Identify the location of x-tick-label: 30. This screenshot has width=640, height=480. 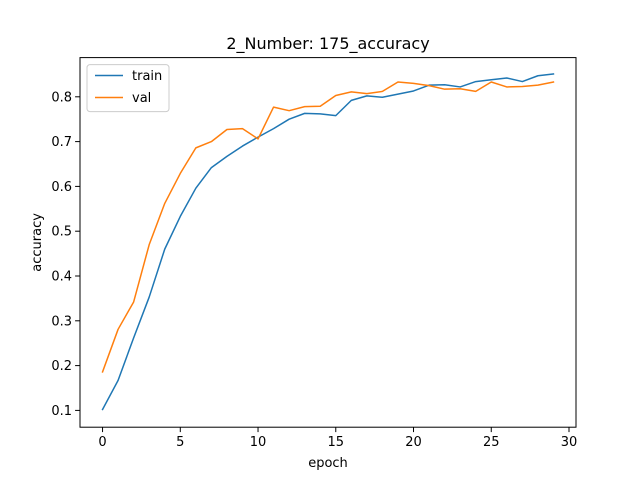
(569, 442).